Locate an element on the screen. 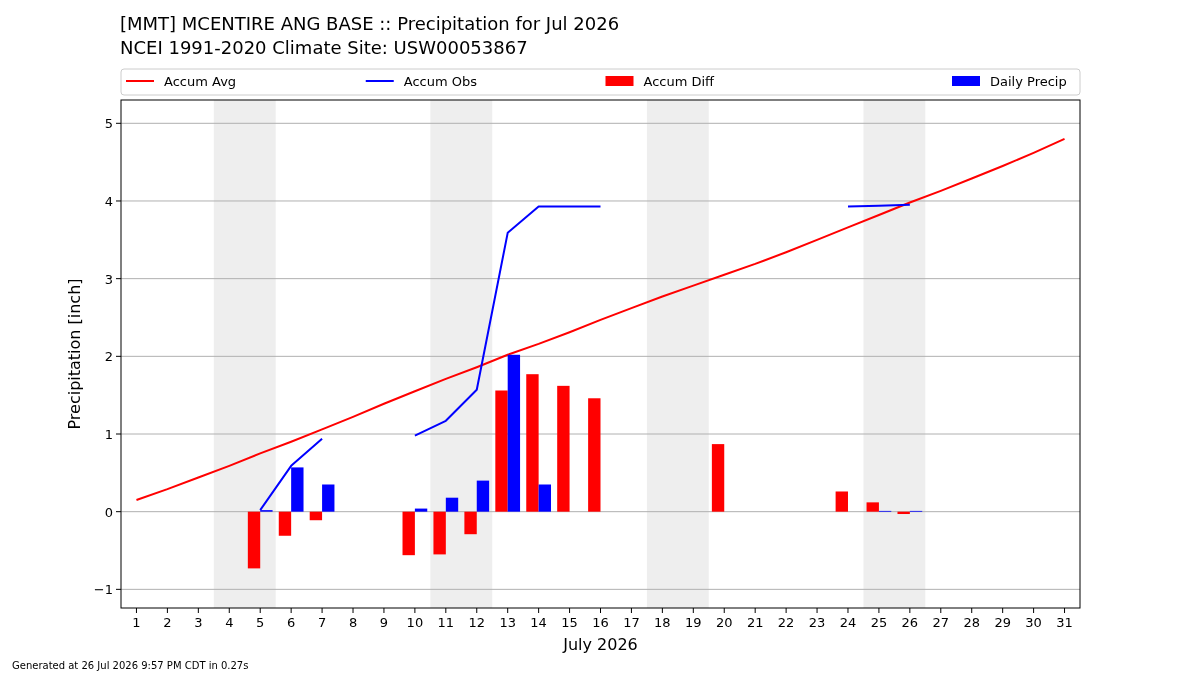 This screenshot has height=675, width=1200. x-tick-label: 9 is located at coordinates (384, 622).